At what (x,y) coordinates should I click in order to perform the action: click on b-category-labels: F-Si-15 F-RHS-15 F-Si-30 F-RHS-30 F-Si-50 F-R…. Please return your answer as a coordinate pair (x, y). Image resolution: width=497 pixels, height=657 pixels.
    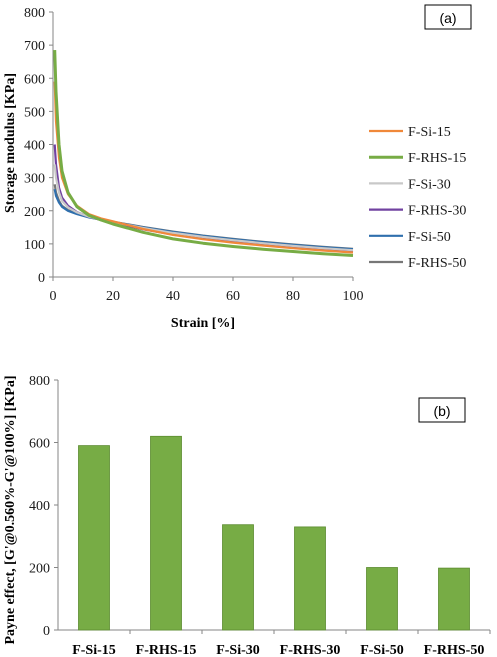
    Looking at the image, I should click on (278, 650).